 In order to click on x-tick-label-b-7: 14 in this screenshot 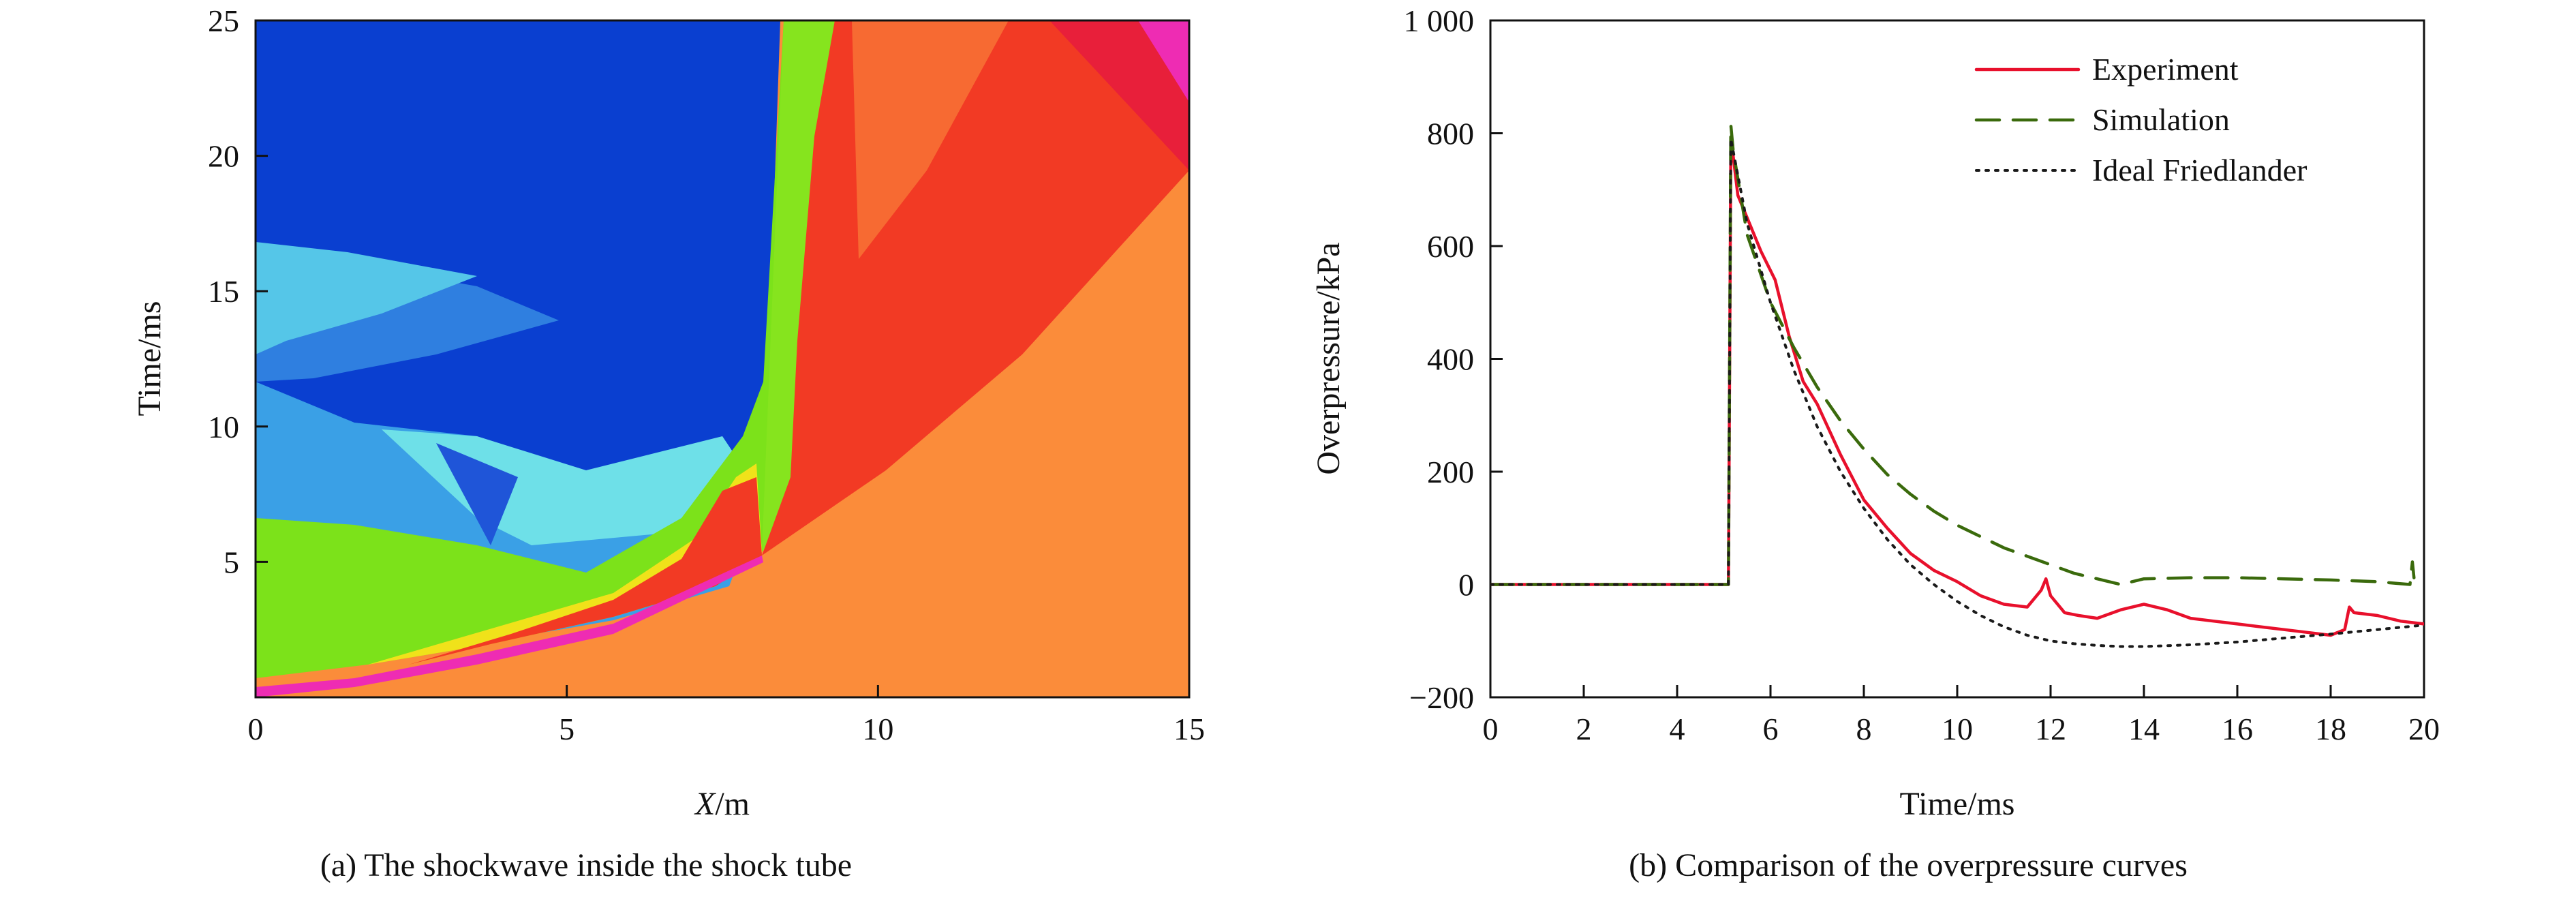, I will do `click(2144, 729)`.